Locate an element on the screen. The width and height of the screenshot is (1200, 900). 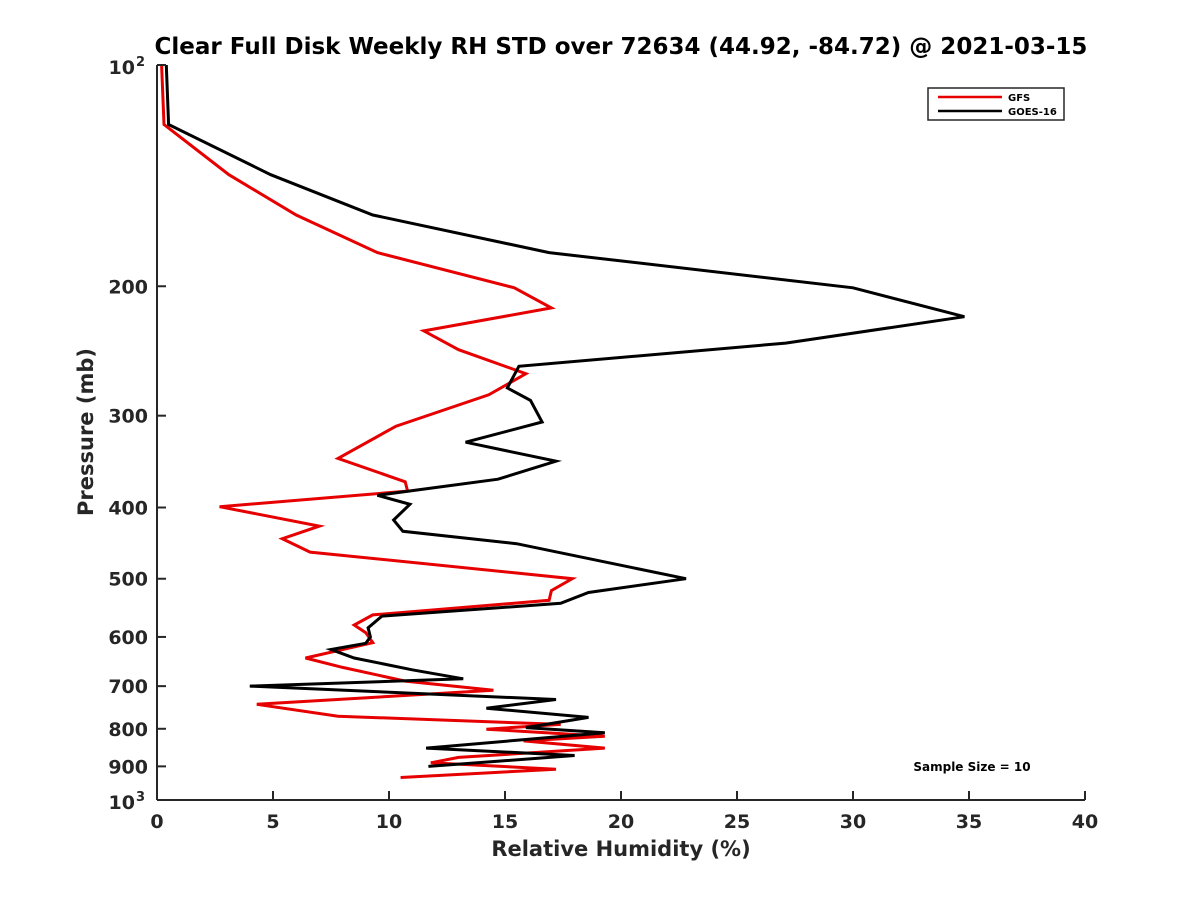
x-tick-label: 10 is located at coordinates (389, 822).